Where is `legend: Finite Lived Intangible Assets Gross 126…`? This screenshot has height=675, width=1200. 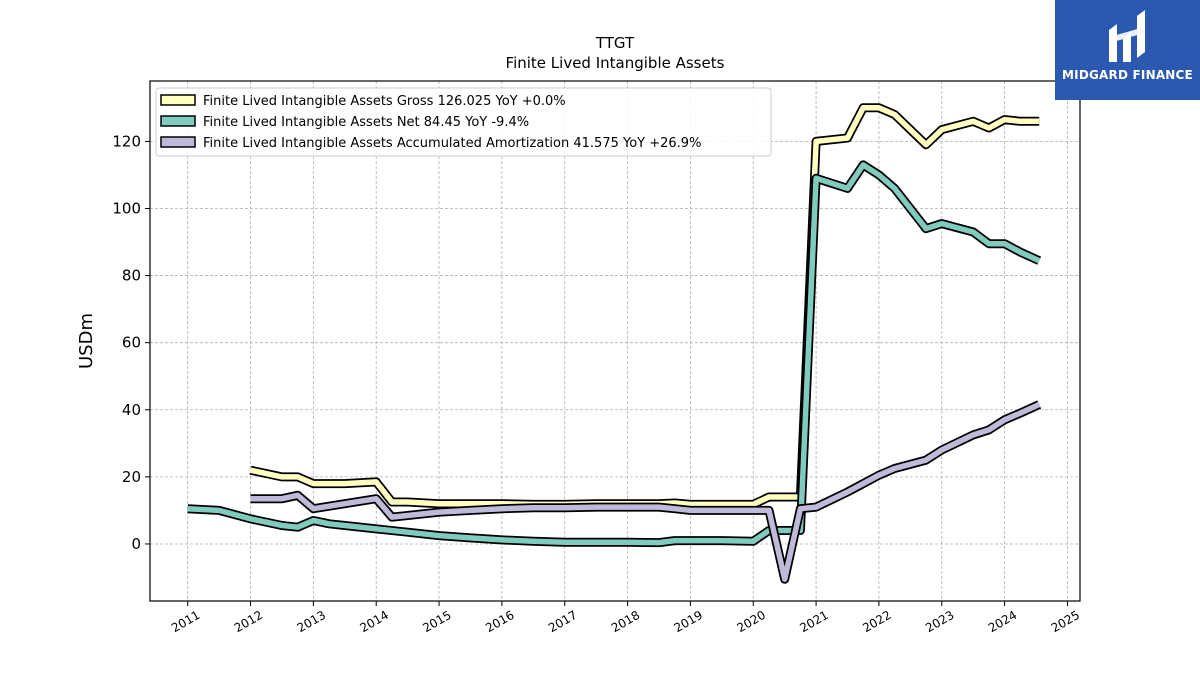 legend: Finite Lived Intangible Assets Gross 126… is located at coordinates (463, 122).